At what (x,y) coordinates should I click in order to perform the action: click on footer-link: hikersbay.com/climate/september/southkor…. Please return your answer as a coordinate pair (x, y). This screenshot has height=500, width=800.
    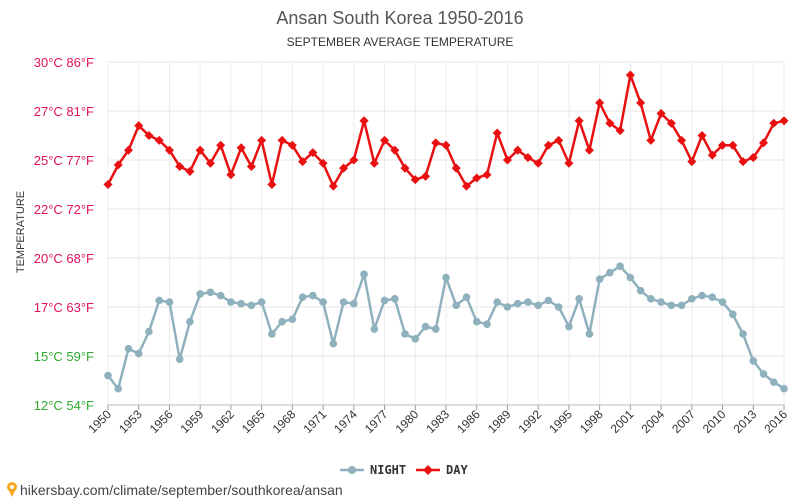
    Looking at the image, I should click on (175, 490).